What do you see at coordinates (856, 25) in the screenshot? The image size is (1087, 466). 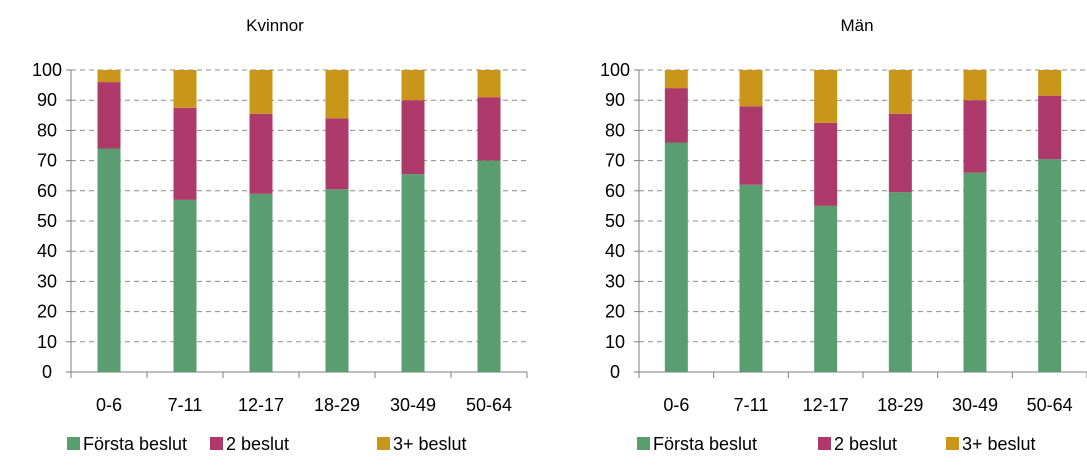 I see `chart-title: Män` at bounding box center [856, 25].